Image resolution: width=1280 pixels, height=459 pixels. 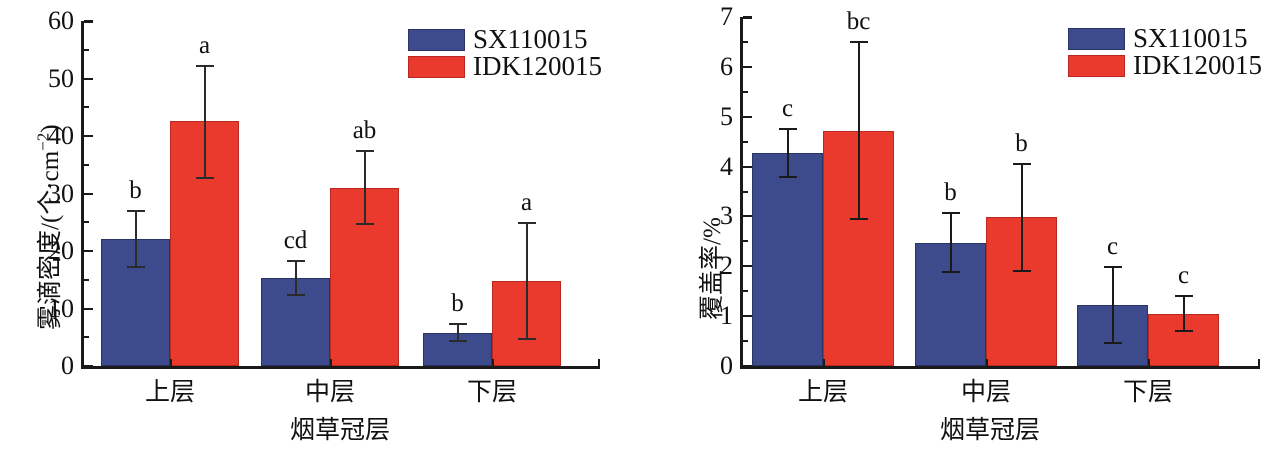 I want to click on y-tick-label: 3, so click(x=726, y=216).